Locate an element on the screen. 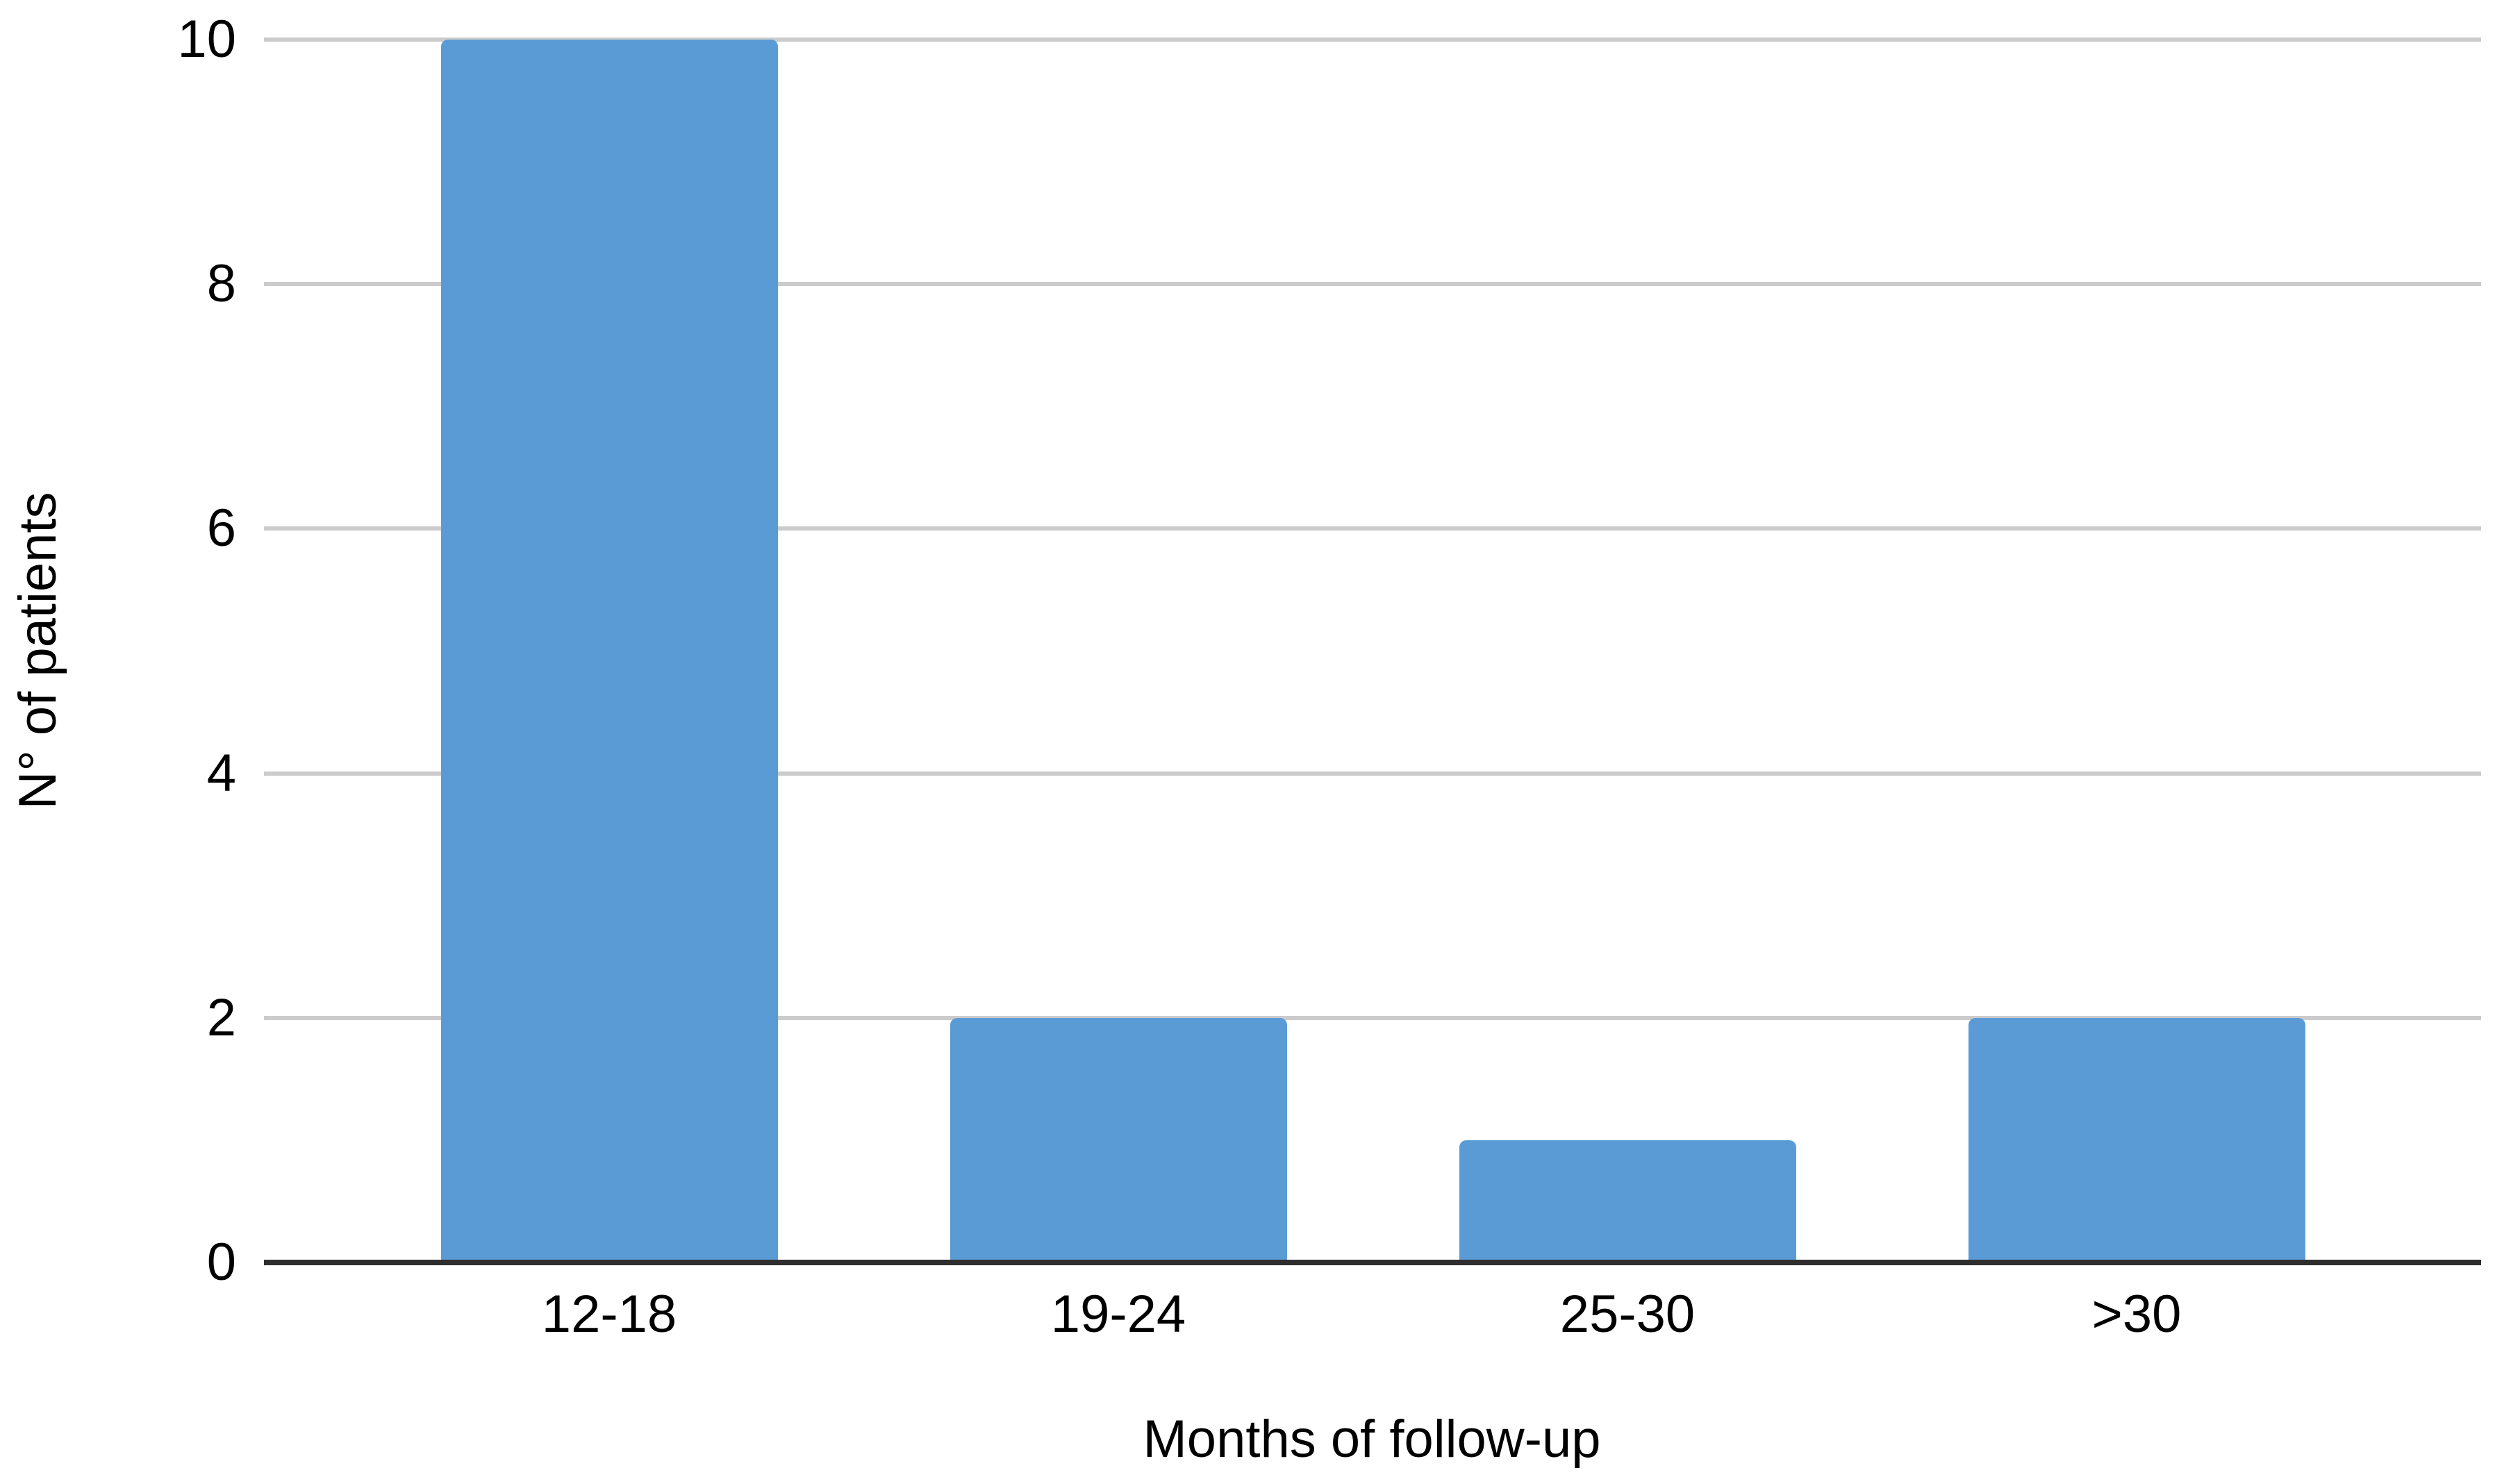 This screenshot has width=2495, height=1484. x-tick-label-12-18: 12-18 is located at coordinates (609, 1314).